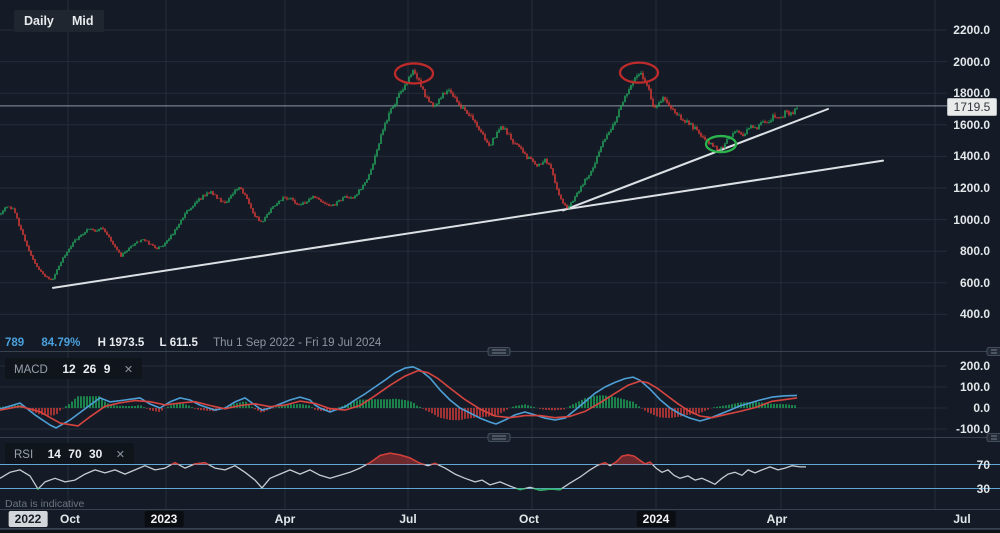 The height and width of the screenshot is (533, 1000). What do you see at coordinates (75, 454) in the screenshot?
I see `rsi-params: 14 70 30` at bounding box center [75, 454].